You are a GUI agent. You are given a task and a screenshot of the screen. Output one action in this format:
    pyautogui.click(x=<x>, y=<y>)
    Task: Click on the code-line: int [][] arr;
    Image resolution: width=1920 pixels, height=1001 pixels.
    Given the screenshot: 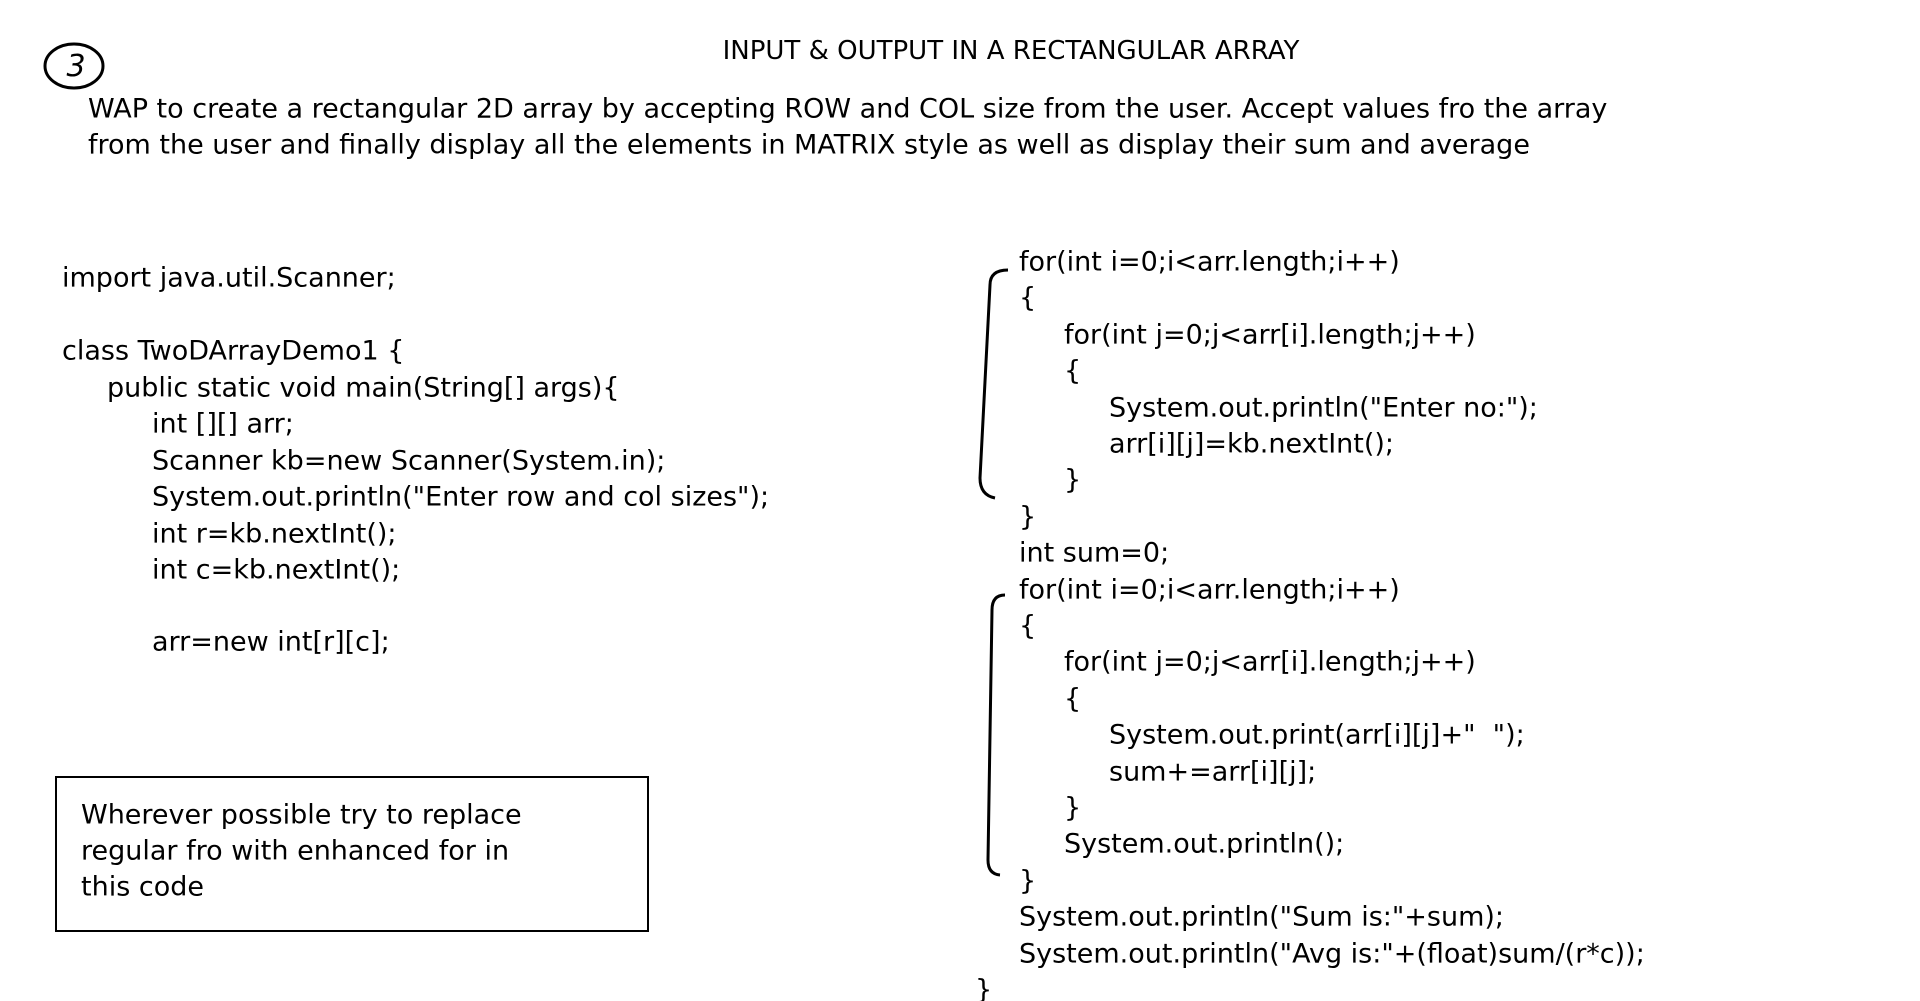 What is the action you would take?
    pyautogui.click(x=223, y=424)
    